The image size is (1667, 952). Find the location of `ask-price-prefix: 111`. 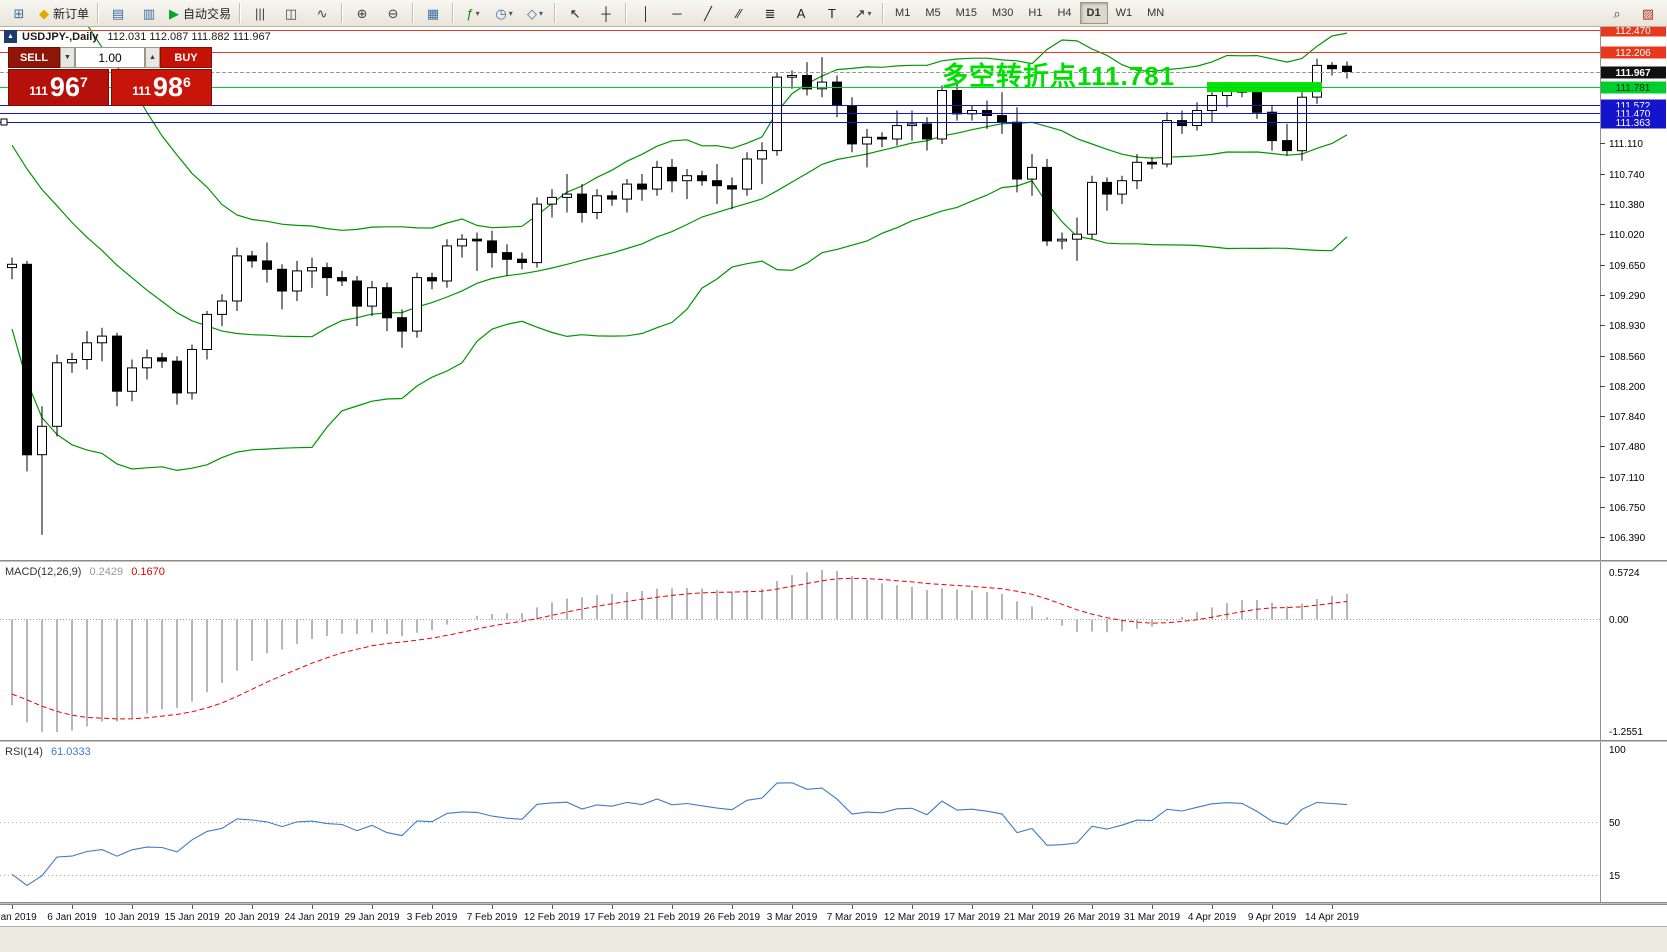

ask-price-prefix: 111 is located at coordinates (141, 91).